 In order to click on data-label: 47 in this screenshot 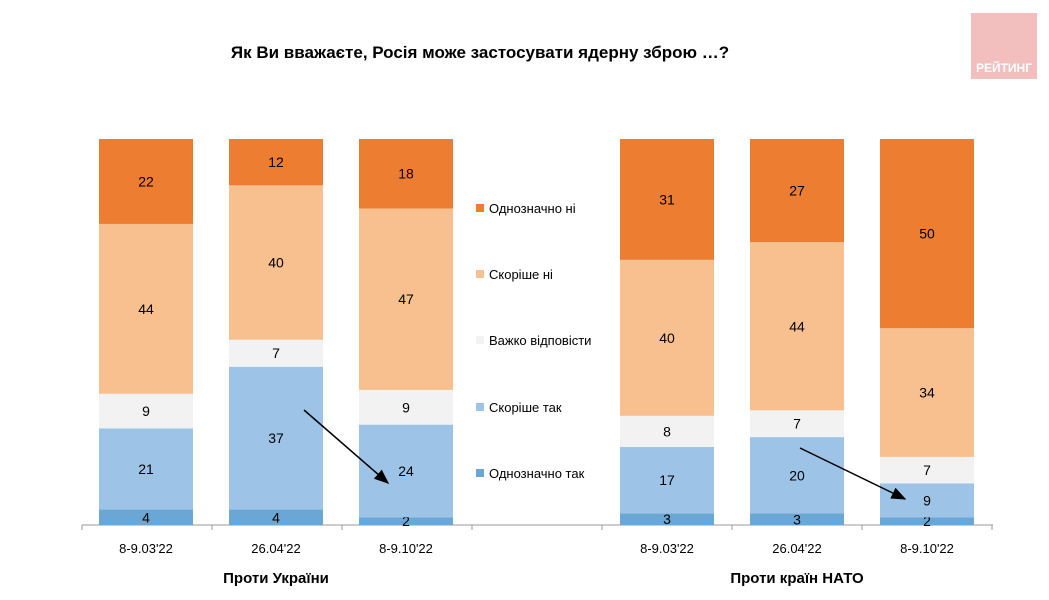, I will do `click(406, 299)`.